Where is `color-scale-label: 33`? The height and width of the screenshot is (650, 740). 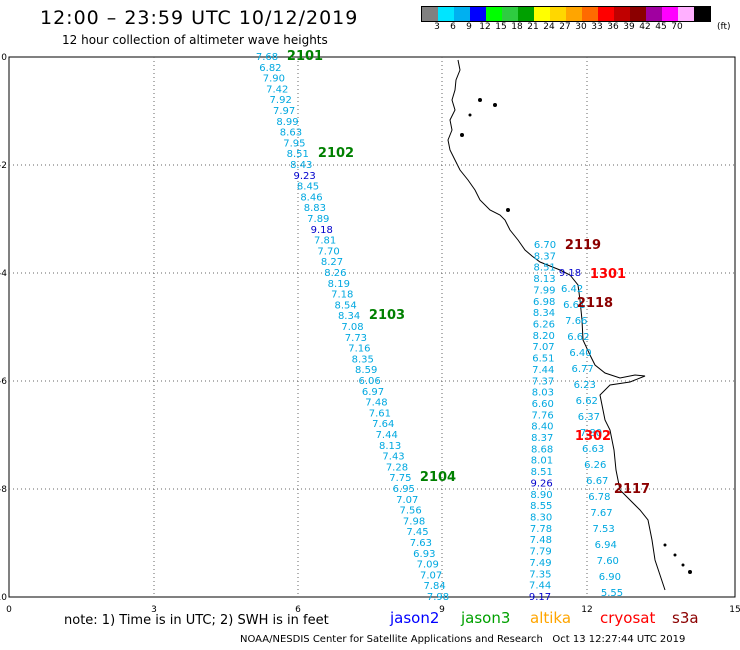 color-scale-label: 33 is located at coordinates (597, 27).